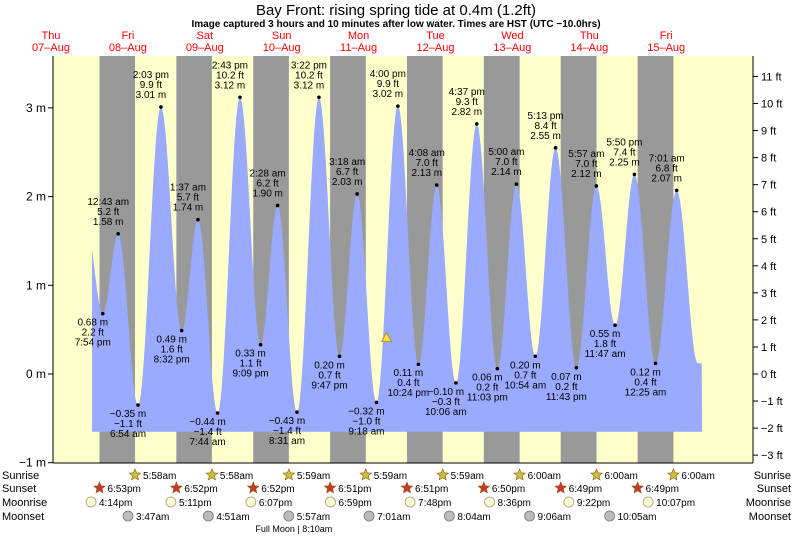 This screenshot has height=537, width=793. What do you see at coordinates (358, 48) in the screenshot?
I see `day-label-date: 11–Aug` at bounding box center [358, 48].